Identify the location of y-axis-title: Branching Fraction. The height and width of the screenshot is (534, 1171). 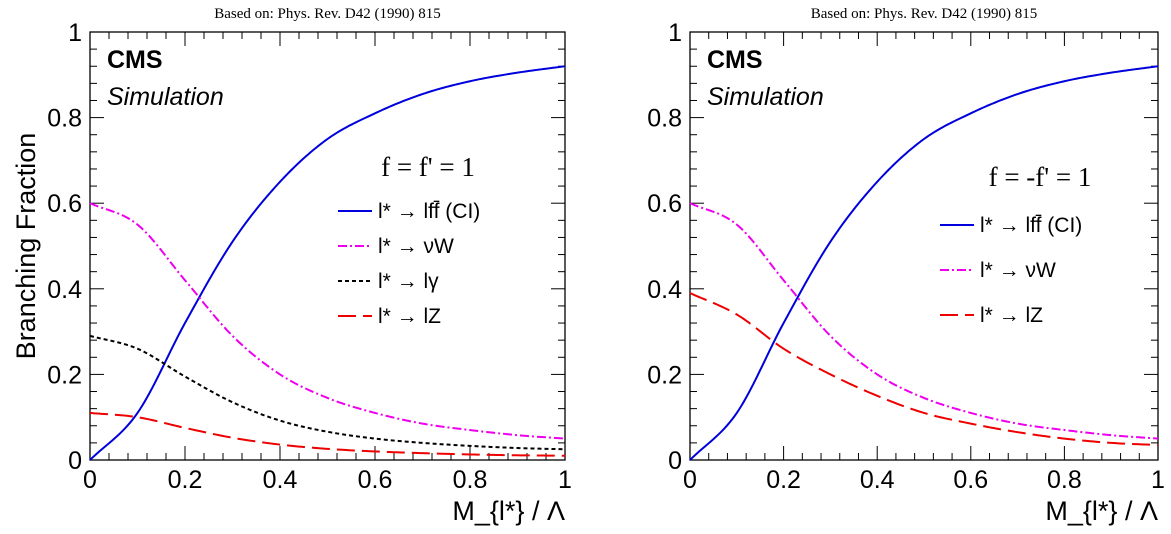
(26, 246).